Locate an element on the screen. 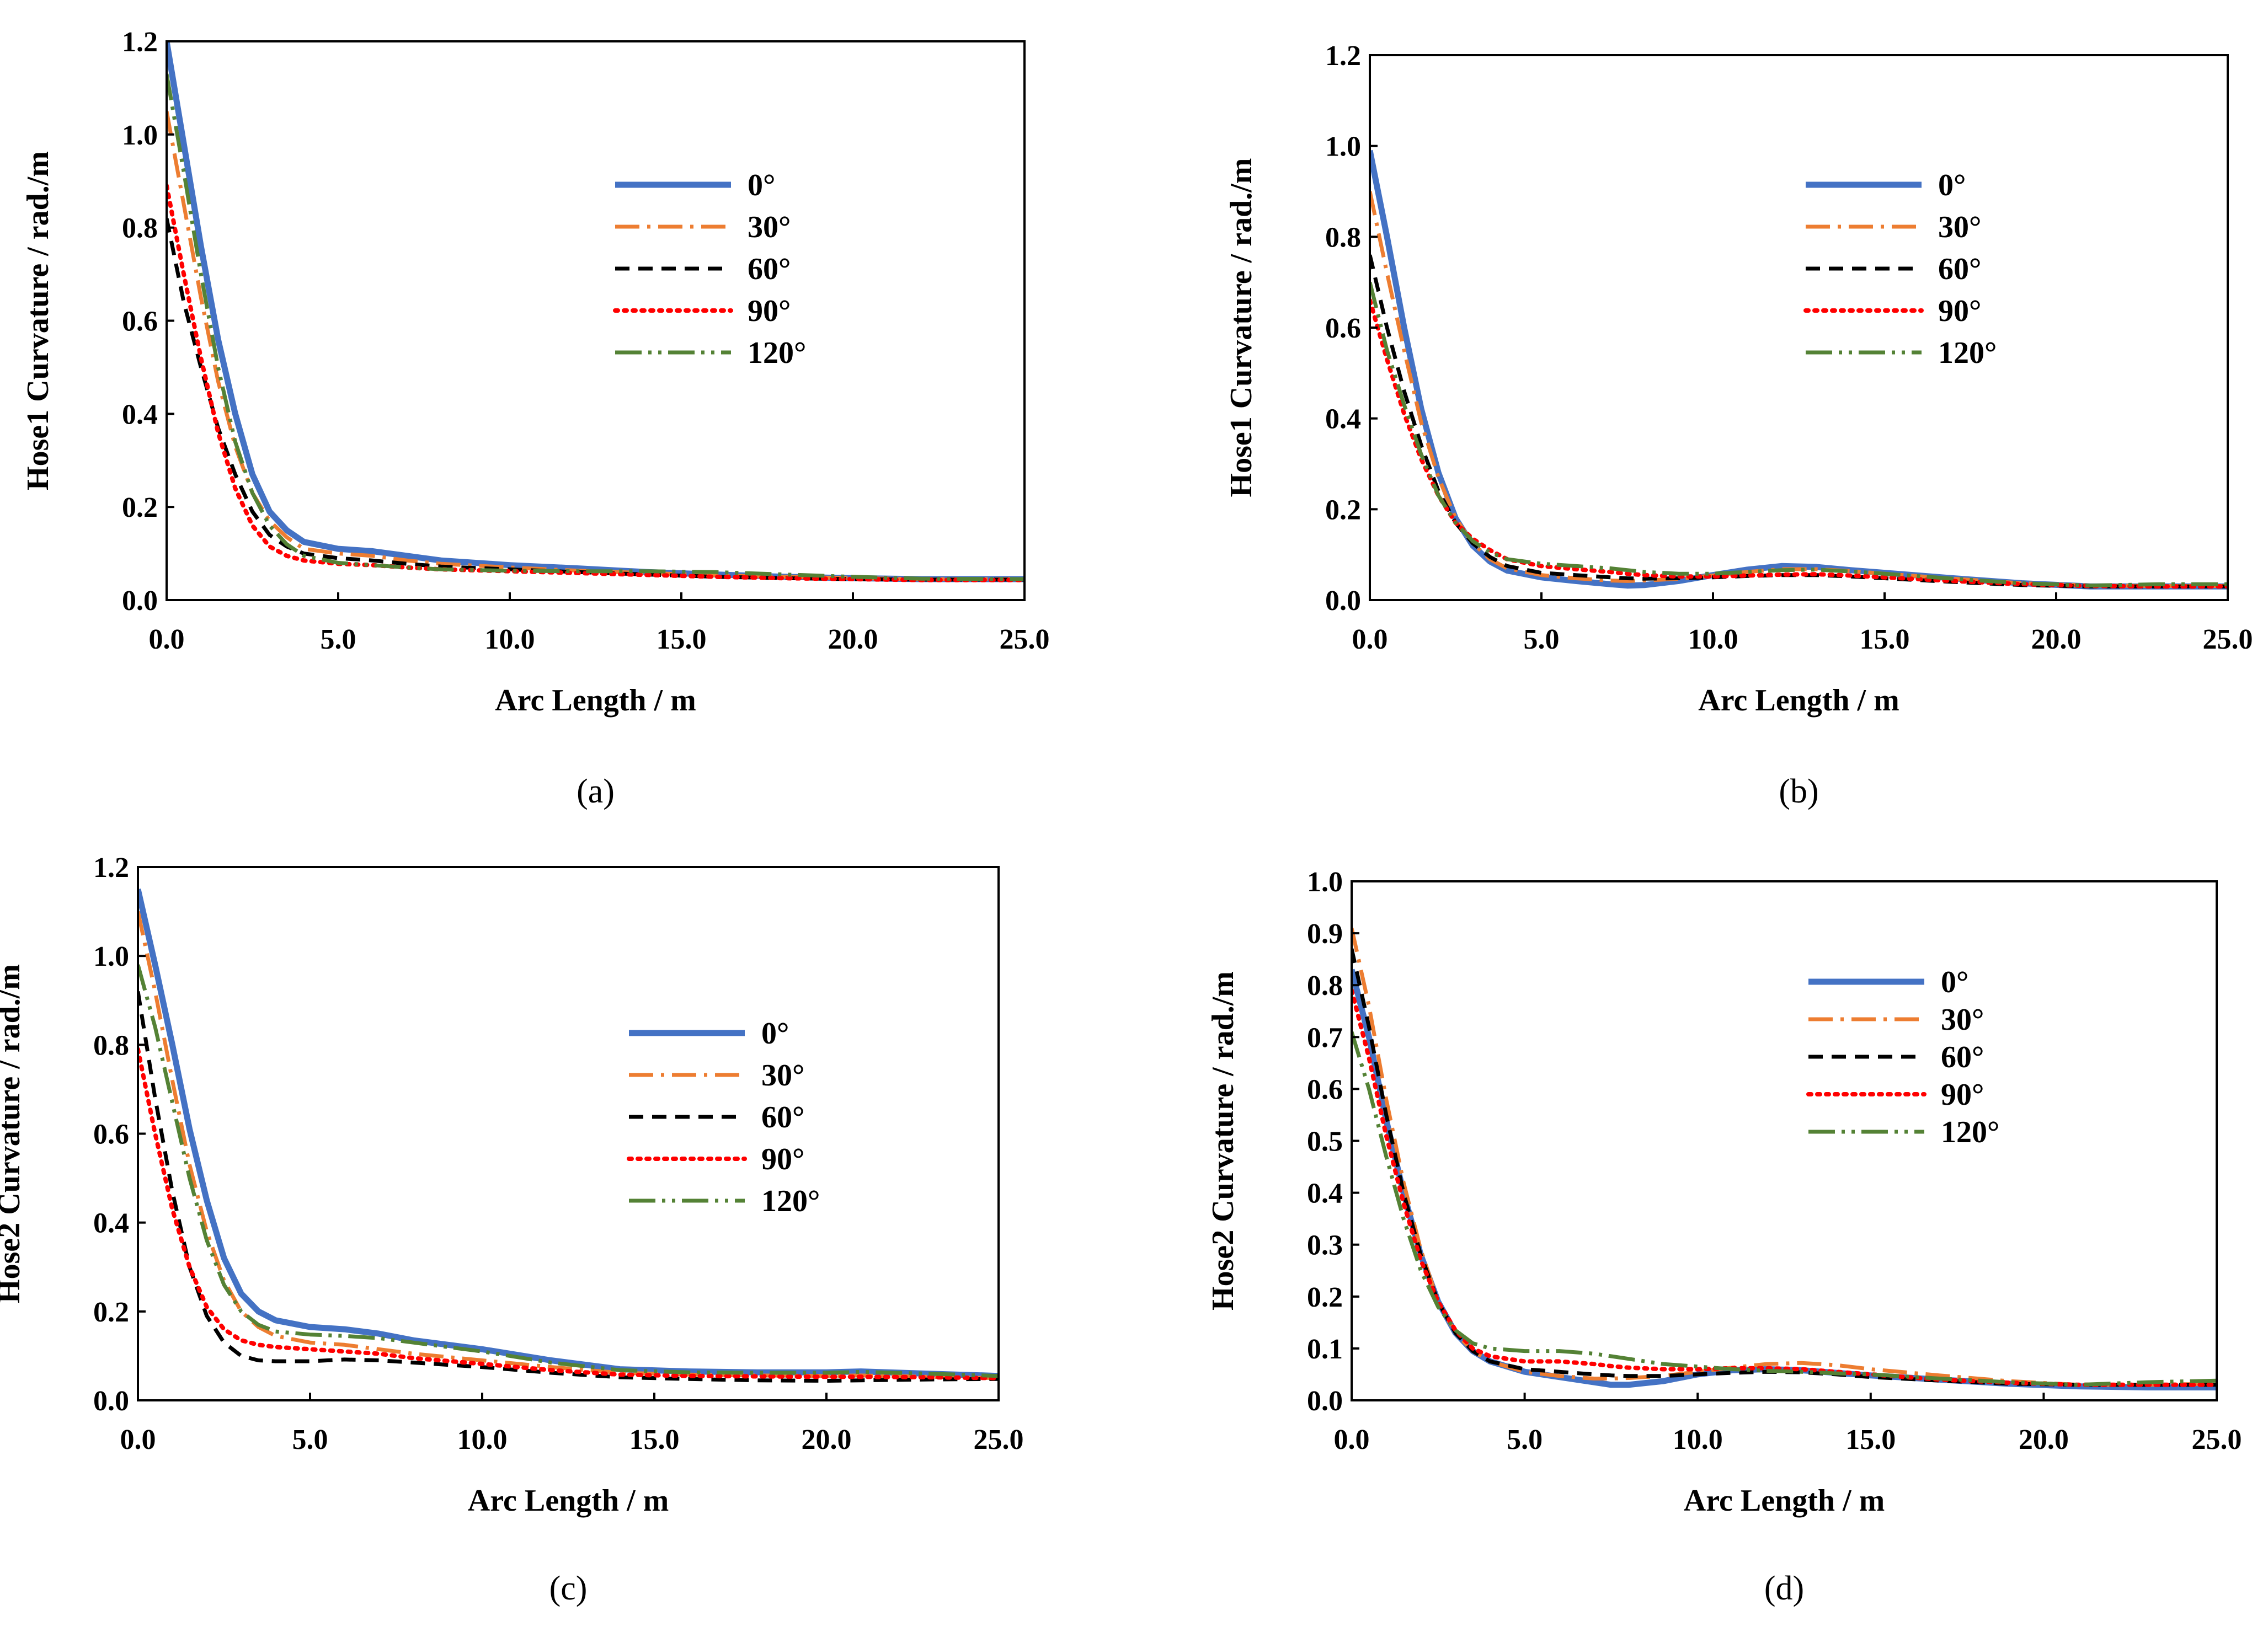 The height and width of the screenshot is (1632, 2268). y-tick-label: 0.3 is located at coordinates (1325, 1245).